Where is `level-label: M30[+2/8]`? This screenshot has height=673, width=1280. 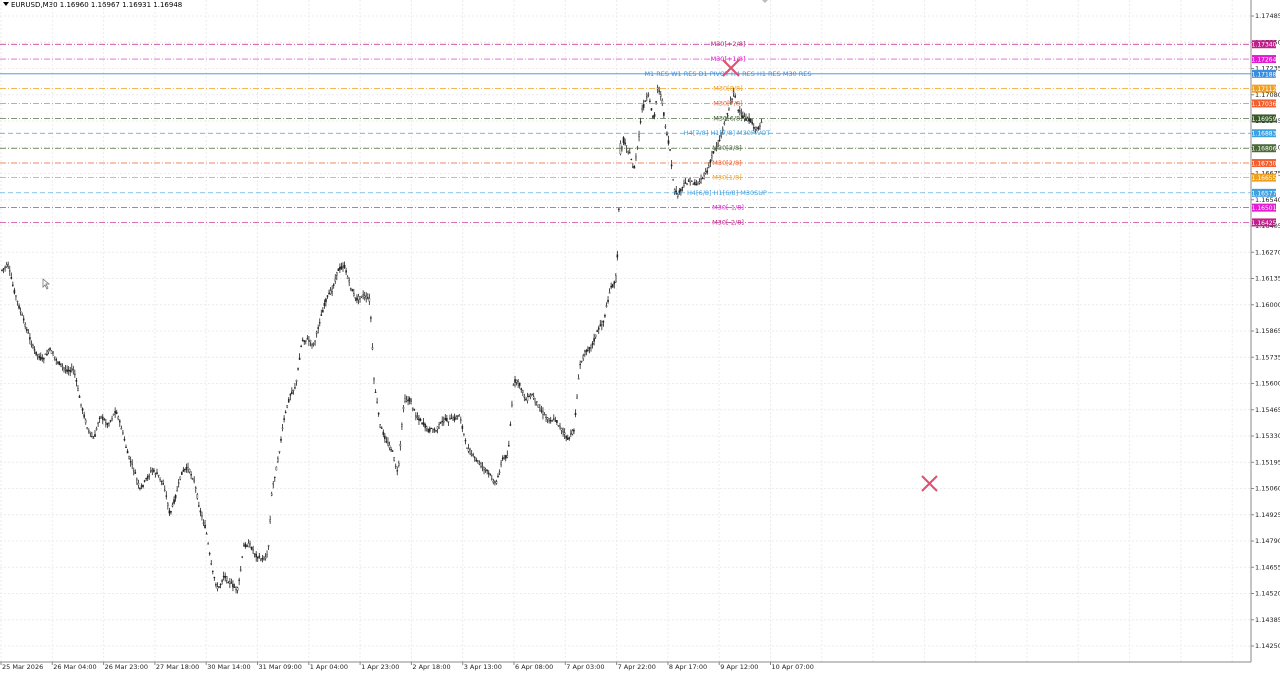
level-label: M30[+2/8] is located at coordinates (728, 44).